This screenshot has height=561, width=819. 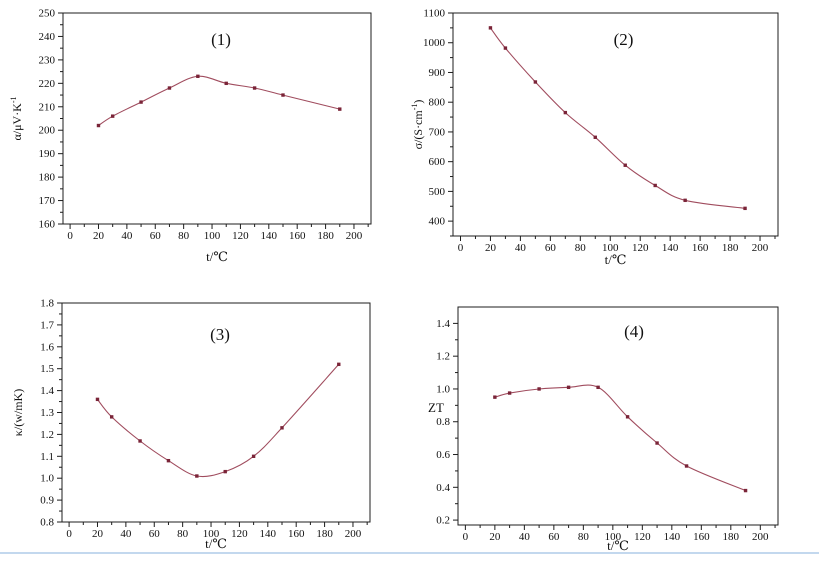 I want to click on y-tick-label: 0.6, so click(x=443, y=455).